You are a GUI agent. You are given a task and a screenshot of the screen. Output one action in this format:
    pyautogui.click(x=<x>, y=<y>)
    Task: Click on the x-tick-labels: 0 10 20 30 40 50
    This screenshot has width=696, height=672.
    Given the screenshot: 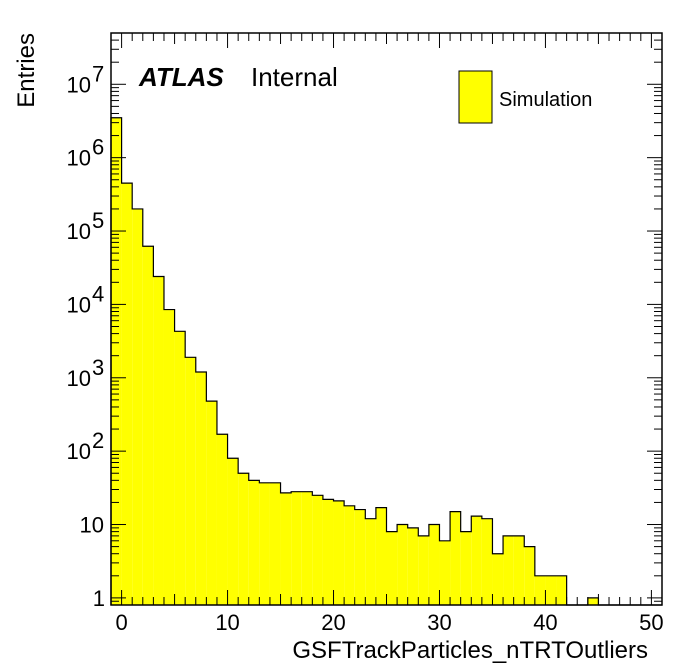 What is the action you would take?
    pyautogui.click(x=389, y=622)
    